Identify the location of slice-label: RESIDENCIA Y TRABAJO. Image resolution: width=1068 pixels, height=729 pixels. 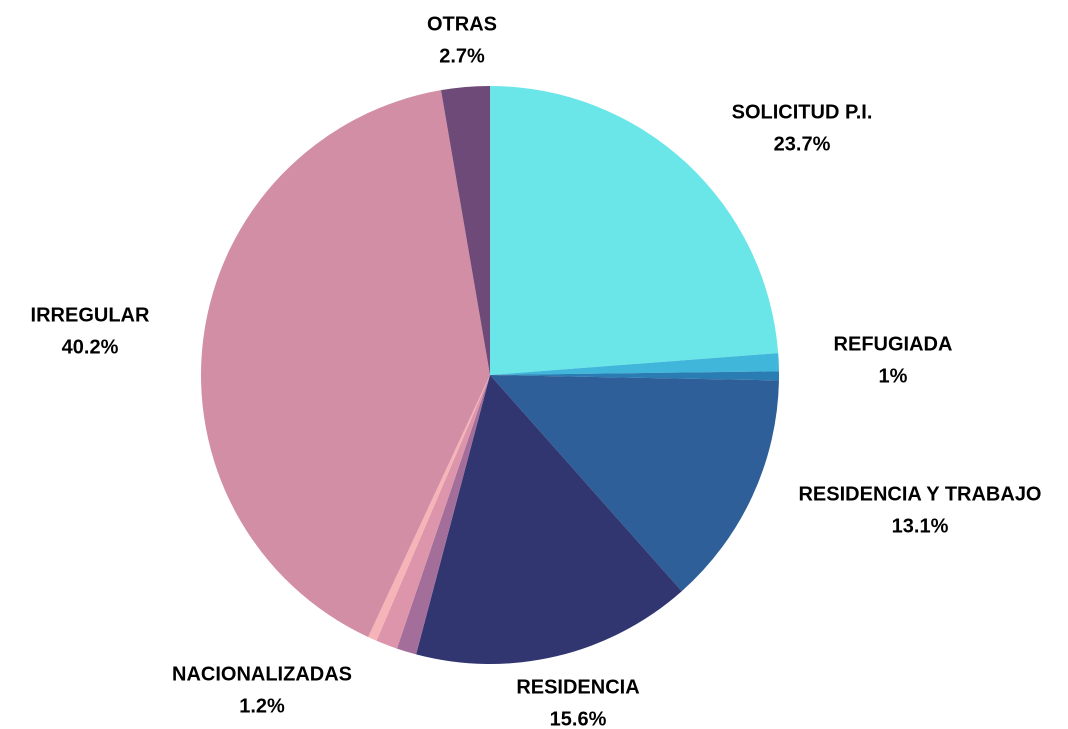
(919, 494).